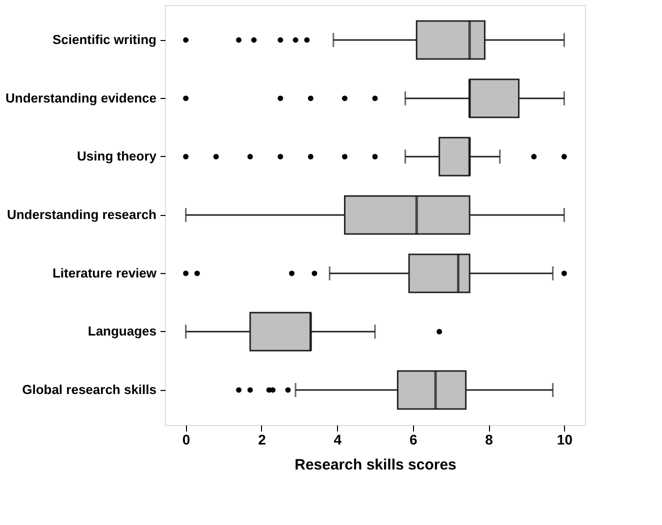 This screenshot has width=662, height=525. What do you see at coordinates (186, 440) in the screenshot?
I see `x-tick-label: 0` at bounding box center [186, 440].